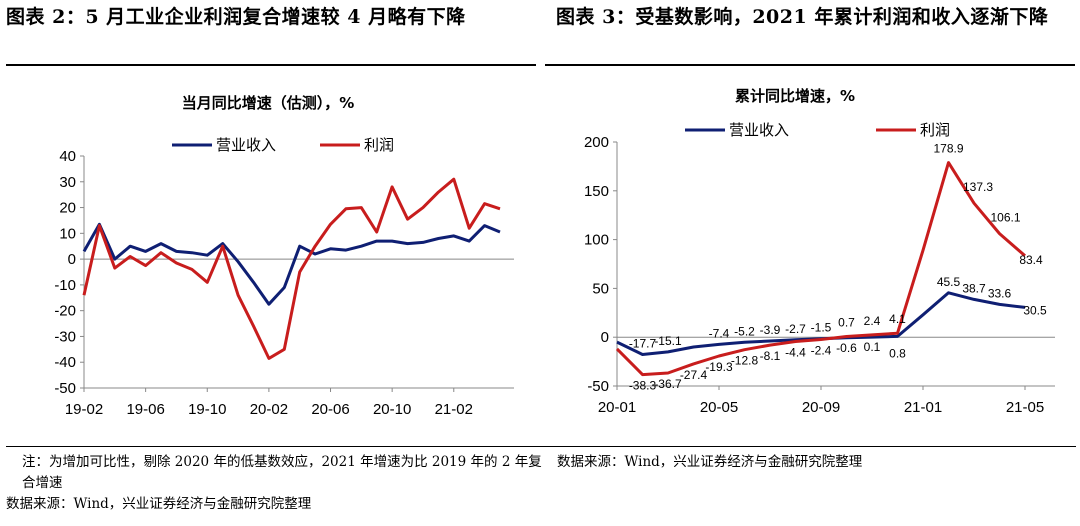  Describe the element at coordinates (617, 407) in the screenshot. I see `x-tick-label: 20-01` at that location.